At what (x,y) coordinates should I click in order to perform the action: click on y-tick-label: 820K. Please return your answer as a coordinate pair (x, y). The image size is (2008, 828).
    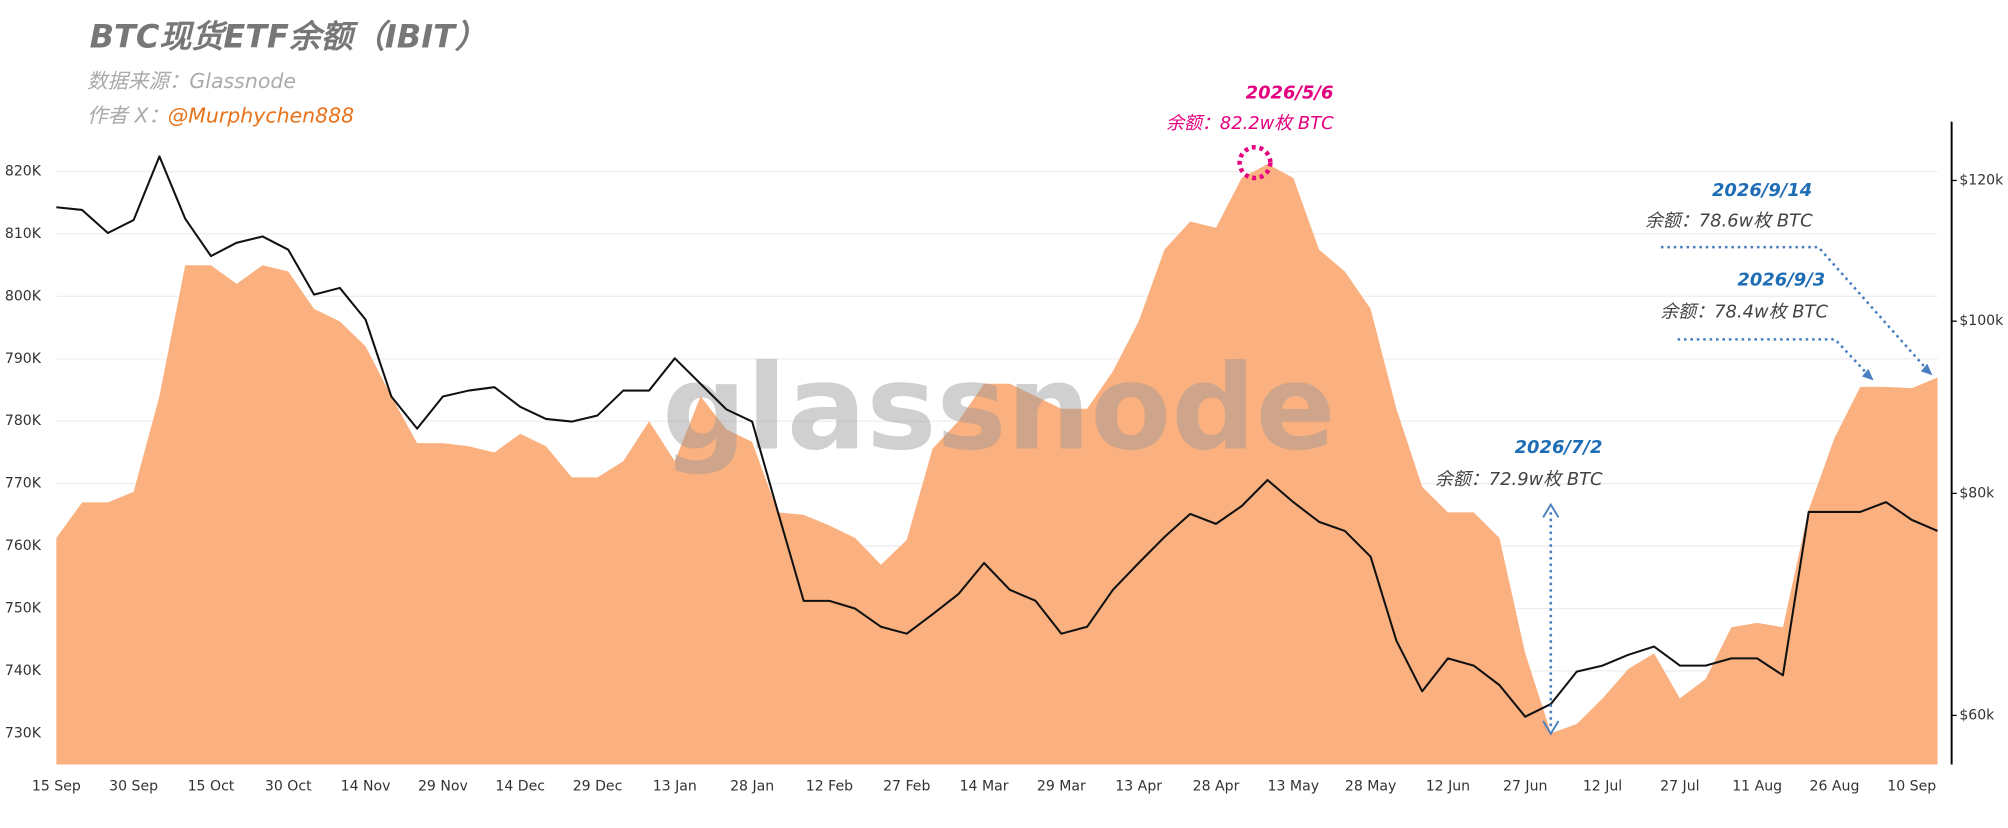
    Looking at the image, I should click on (23, 172).